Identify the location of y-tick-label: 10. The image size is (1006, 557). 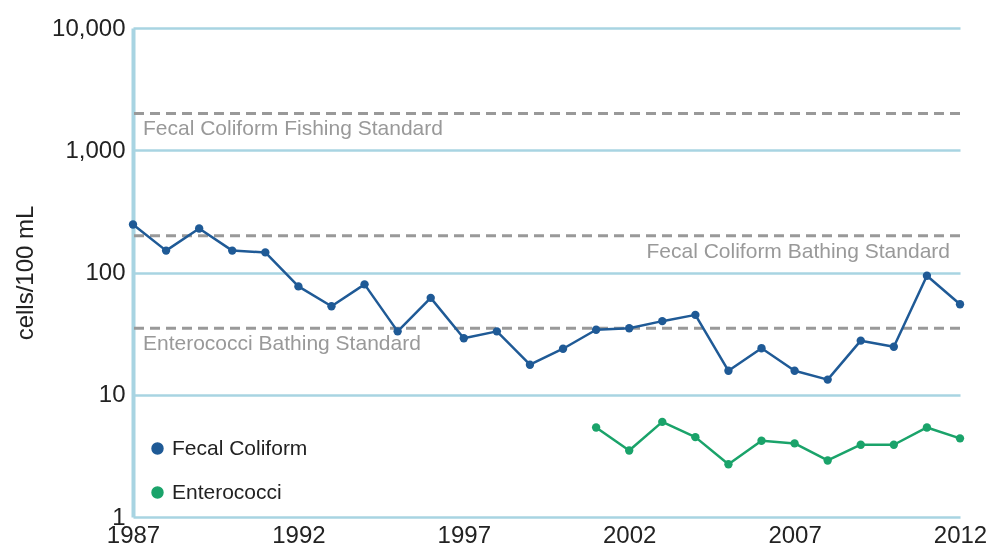
(112, 394).